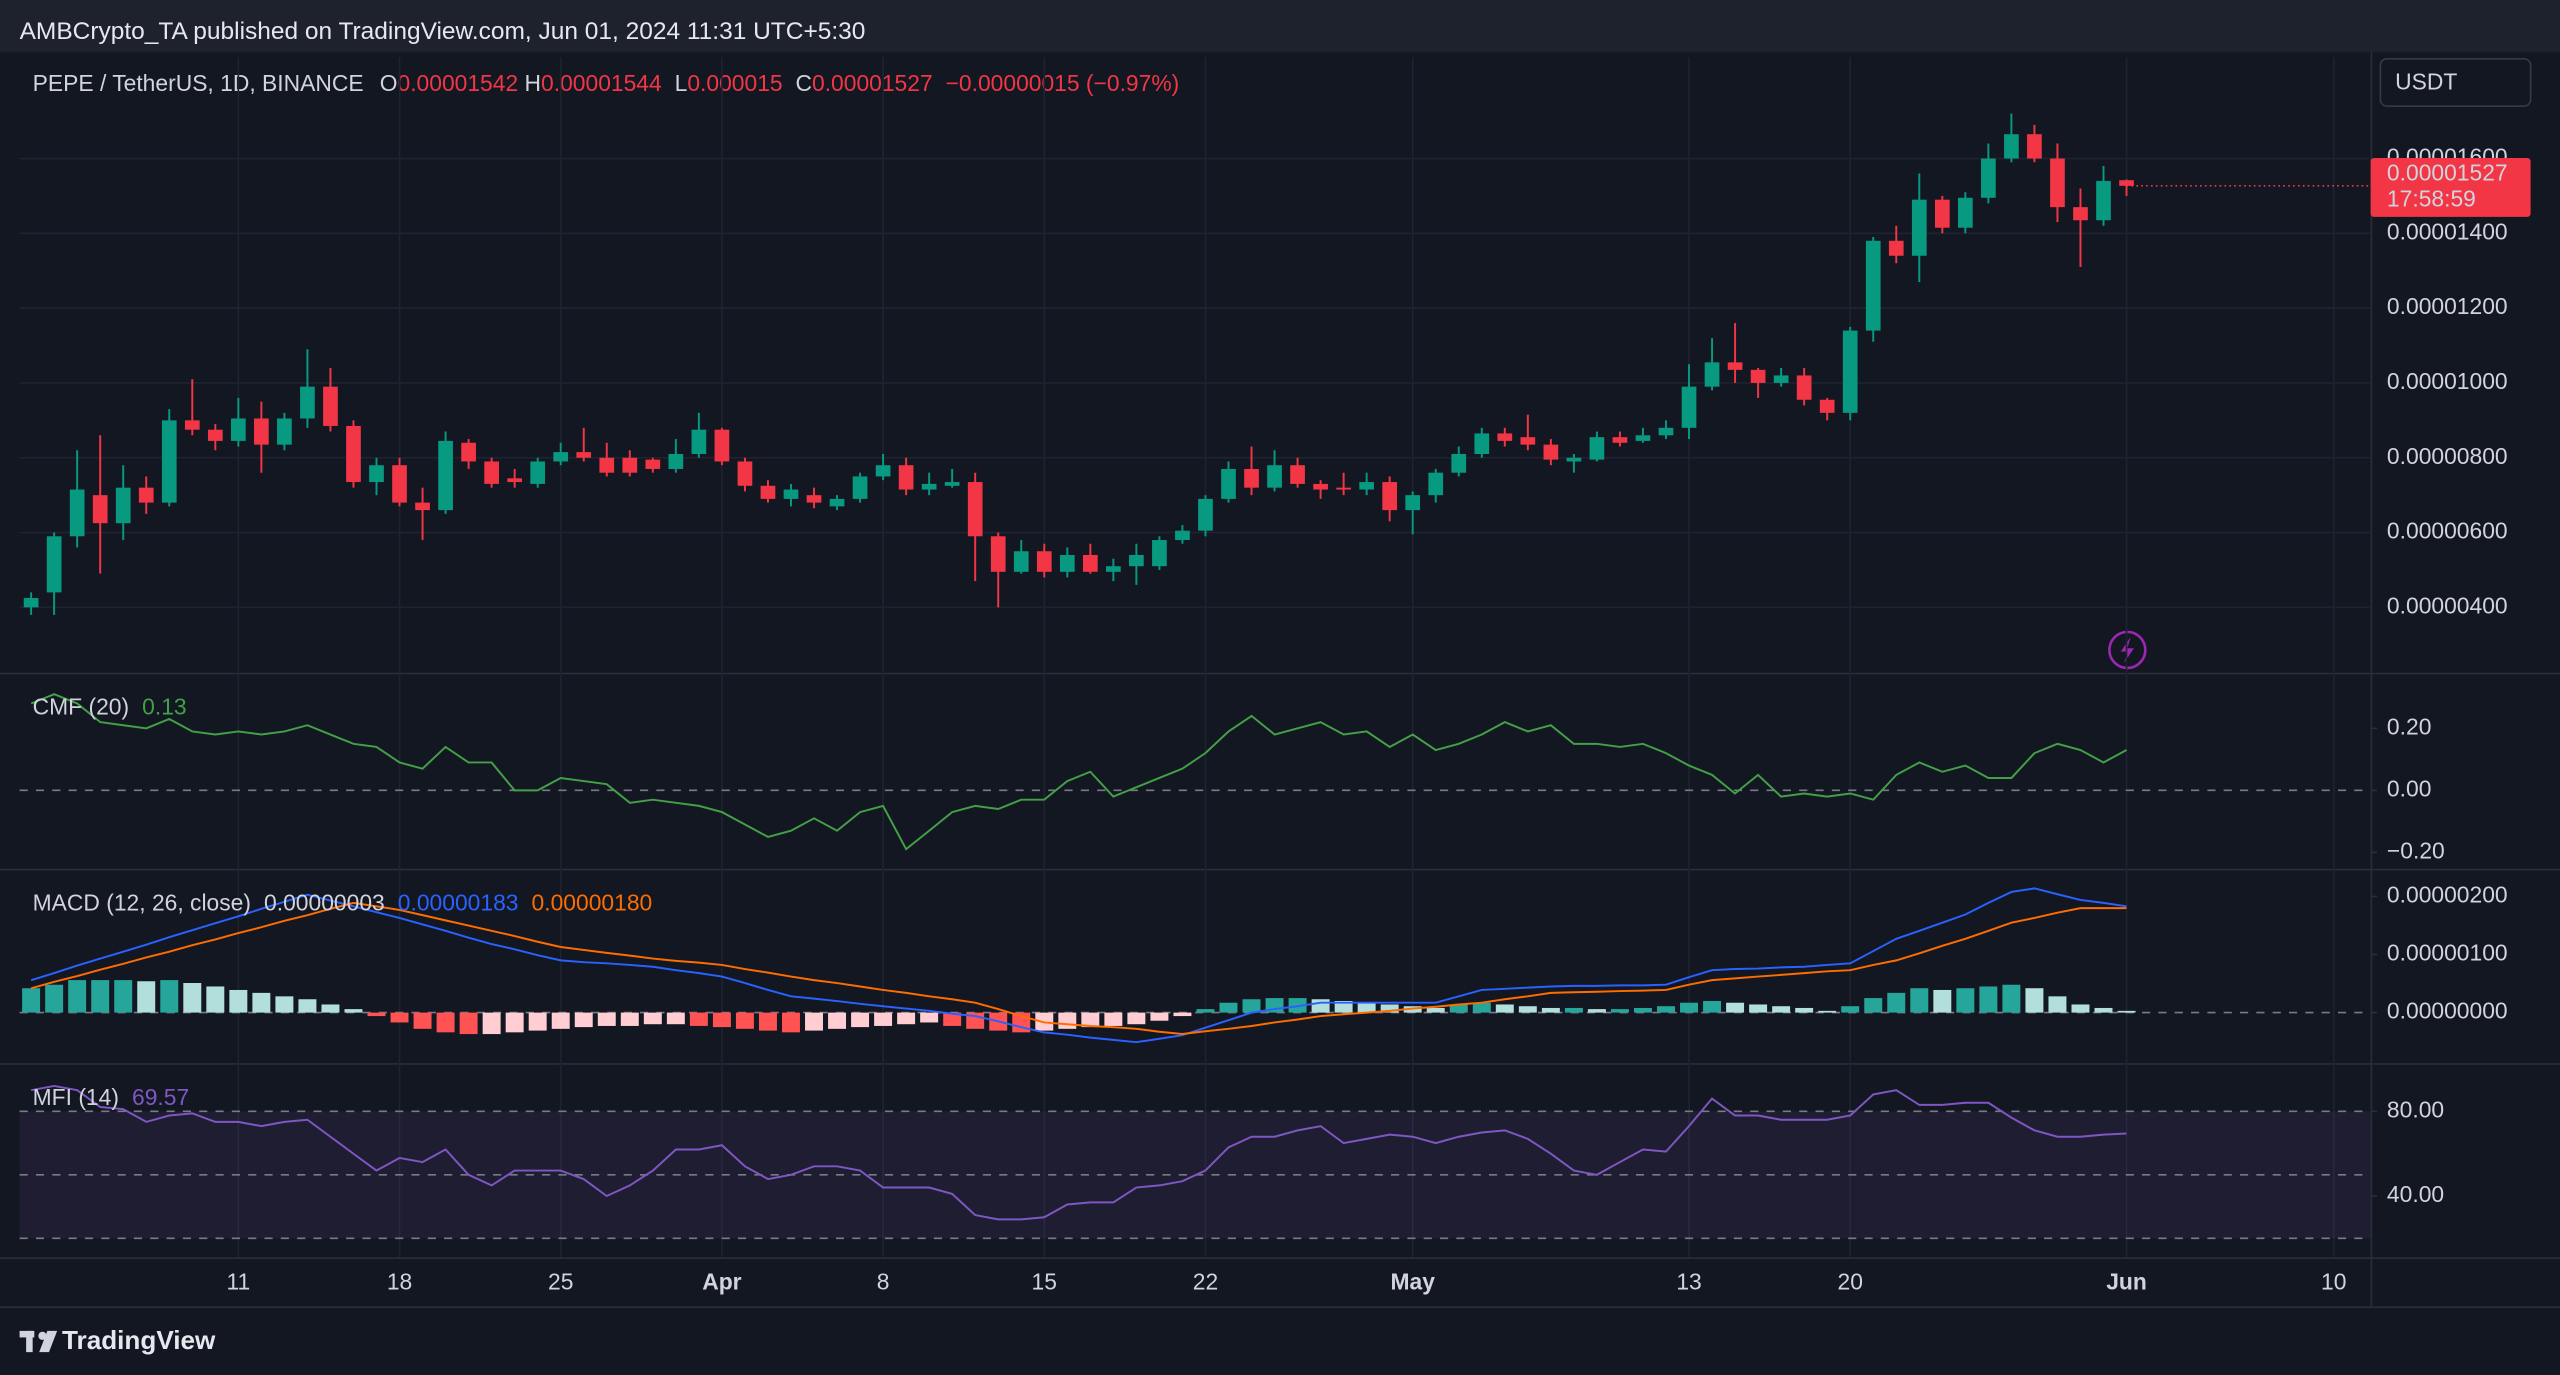 The height and width of the screenshot is (1375, 2560). What do you see at coordinates (1063, 83) in the screenshot?
I see `change-value: −0.00000015 (−0.97%)` at bounding box center [1063, 83].